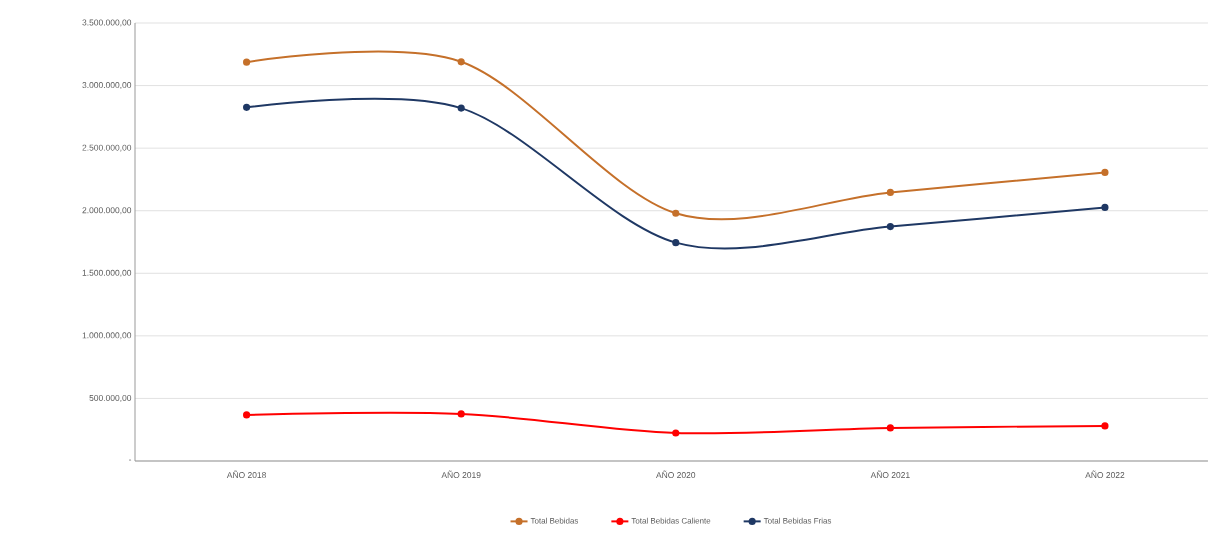 This screenshot has width=1214, height=536. Describe the element at coordinates (107, 273) in the screenshot. I see `y-tick-label: 1.500.000,00` at that location.